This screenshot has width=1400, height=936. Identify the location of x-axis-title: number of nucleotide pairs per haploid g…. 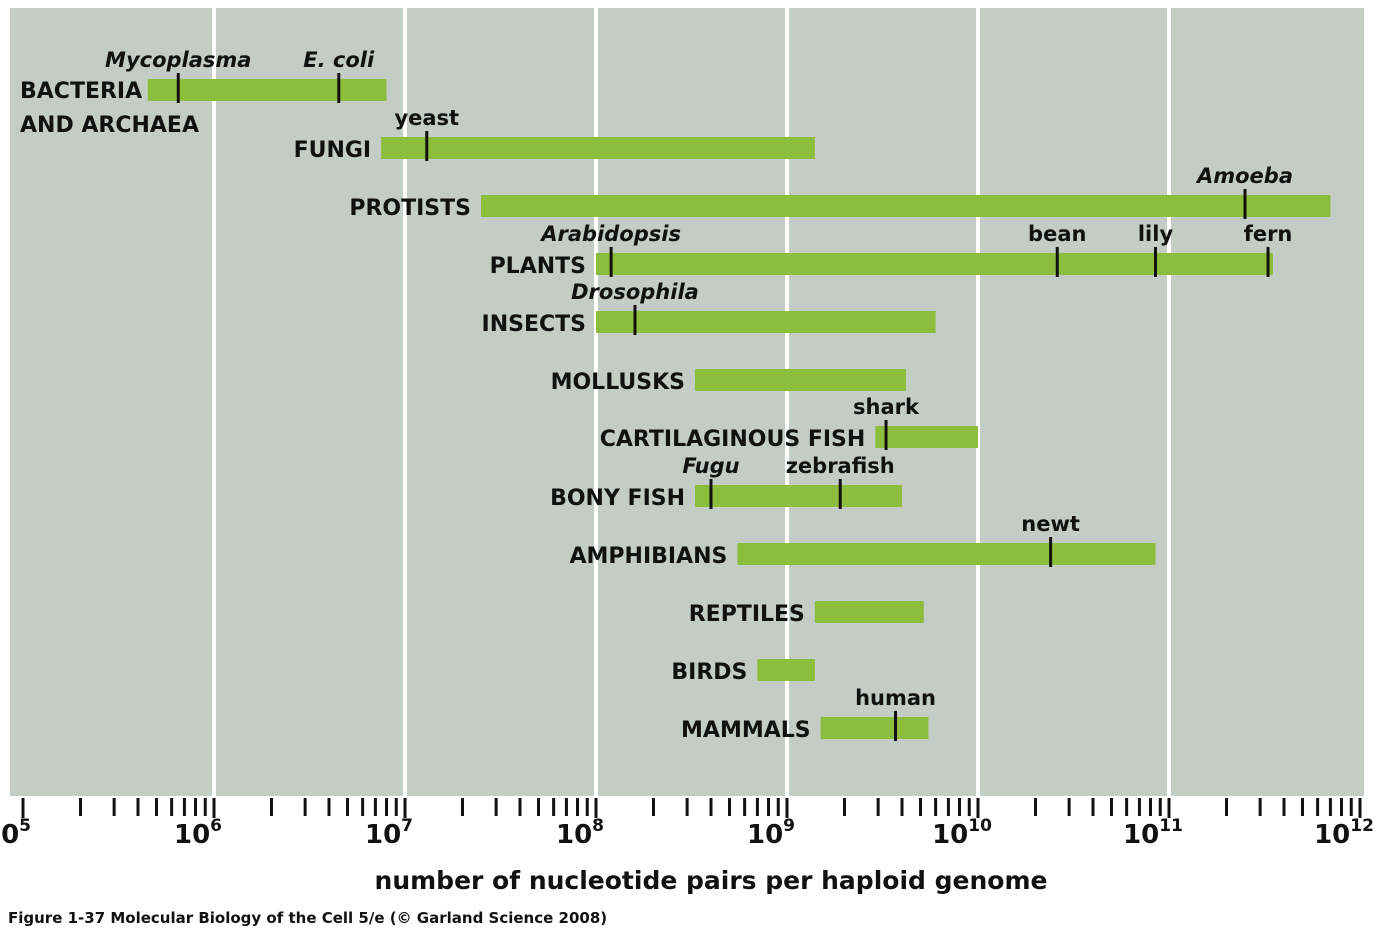
(711, 880).